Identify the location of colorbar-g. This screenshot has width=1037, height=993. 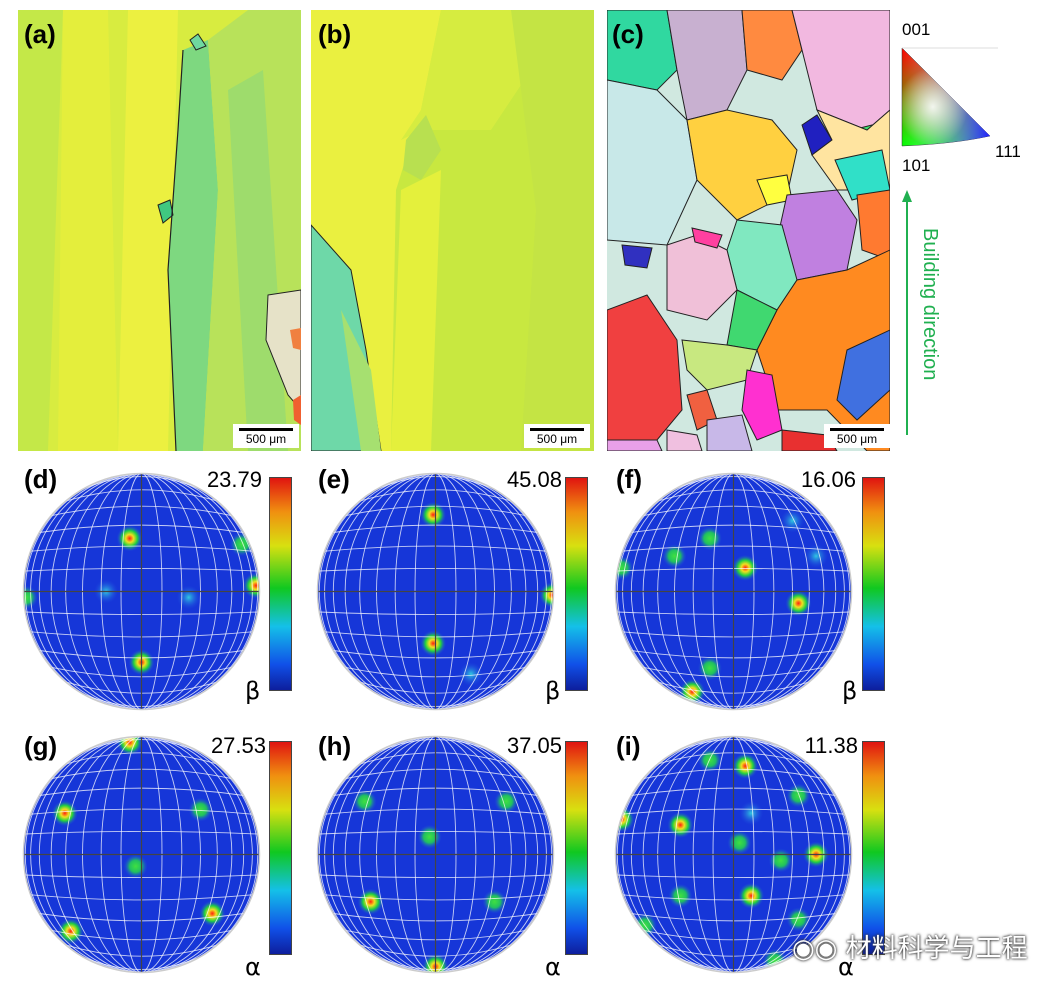
(280, 848).